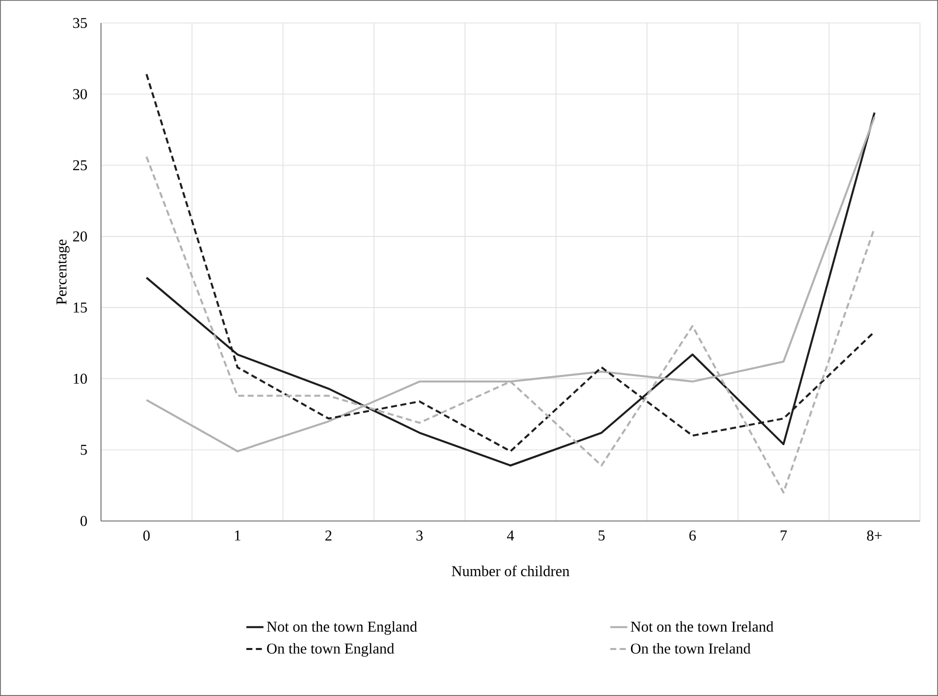 The image size is (938, 696). Describe the element at coordinates (511, 571) in the screenshot. I see `x-axis-title: Number of children` at that location.